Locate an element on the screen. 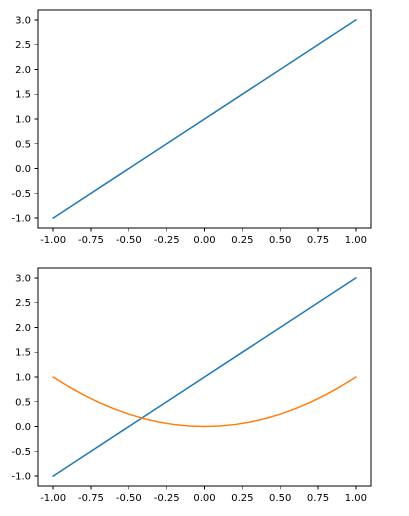  bottom-chart-x-axis: -1.00 -0.75 -0.50 -0.25 0.00 0.25 0.50 0.75 1.00 is located at coordinates (203, 495).